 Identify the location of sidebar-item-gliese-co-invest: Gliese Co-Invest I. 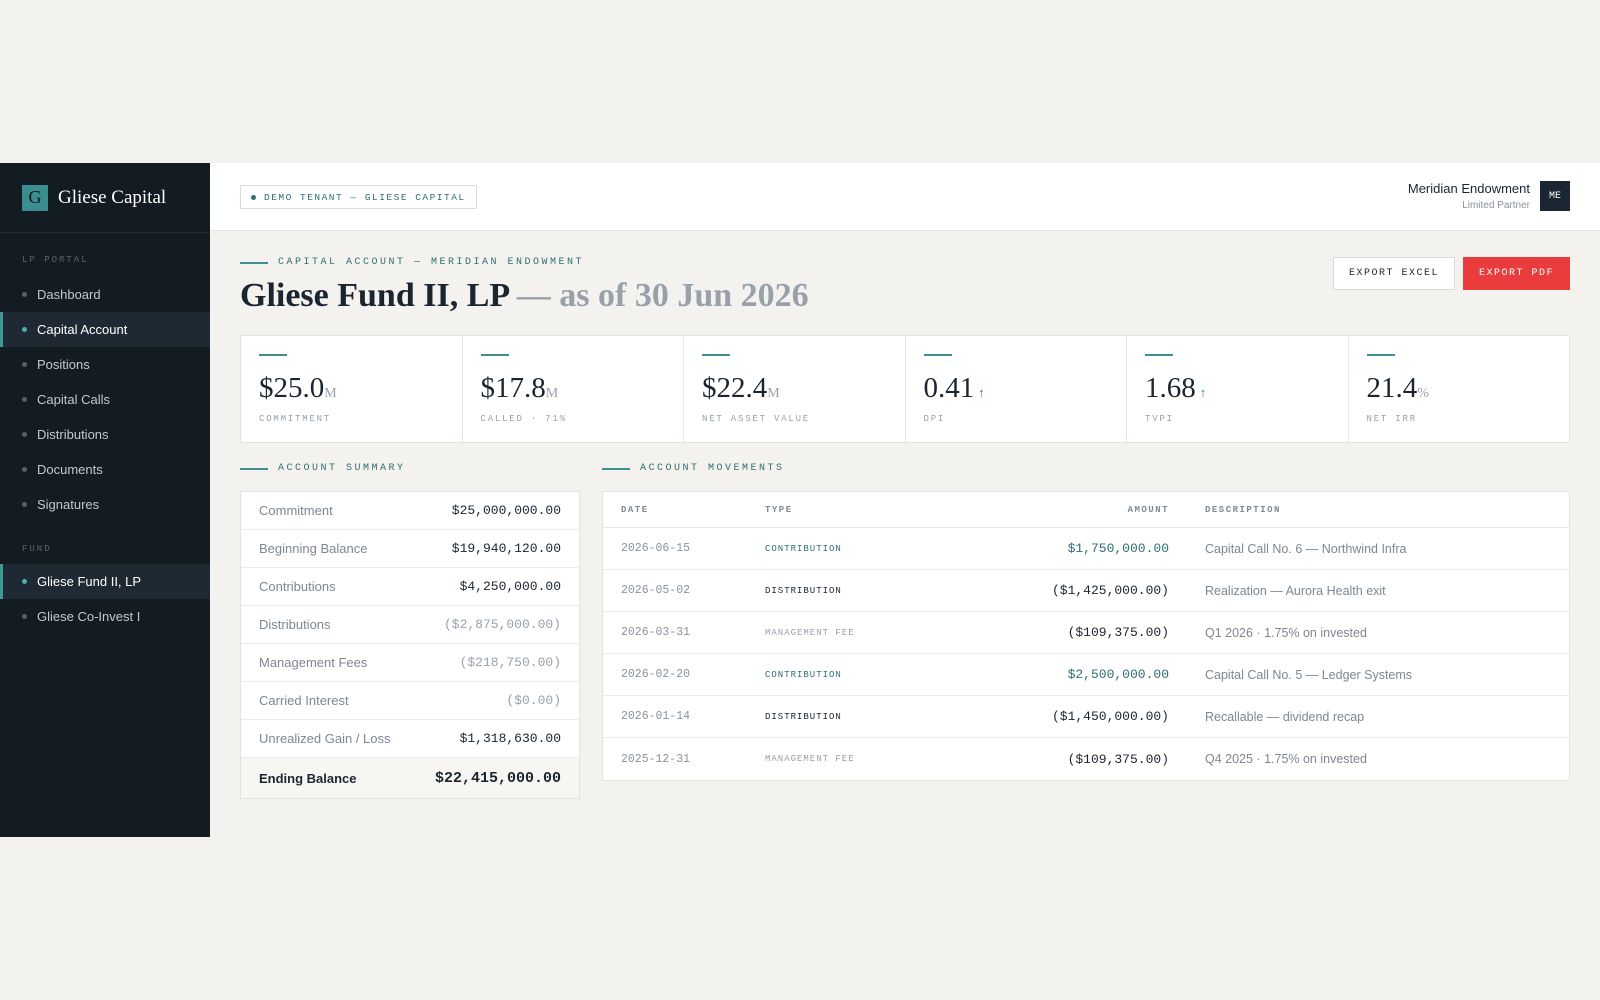
(105, 616).